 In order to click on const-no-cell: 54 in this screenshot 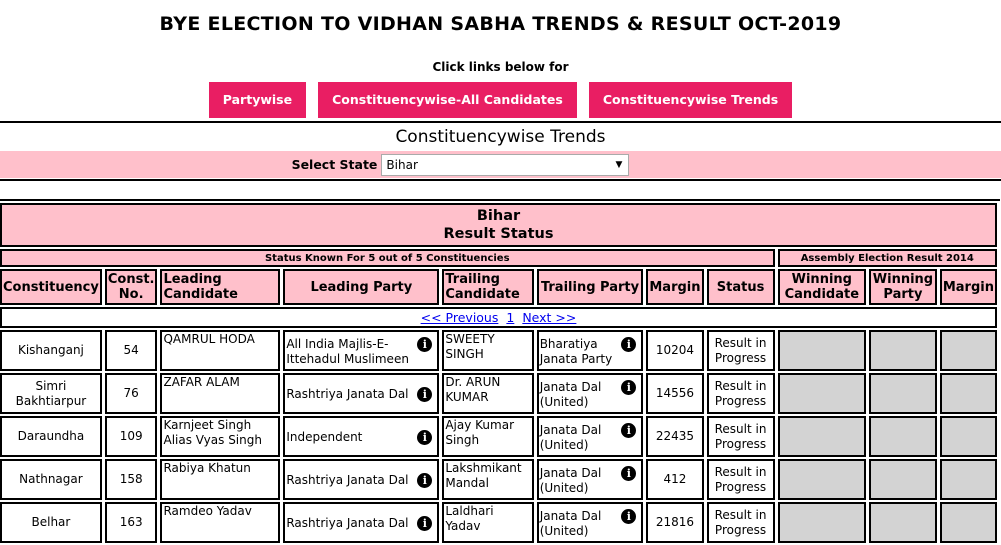, I will do `click(131, 350)`.